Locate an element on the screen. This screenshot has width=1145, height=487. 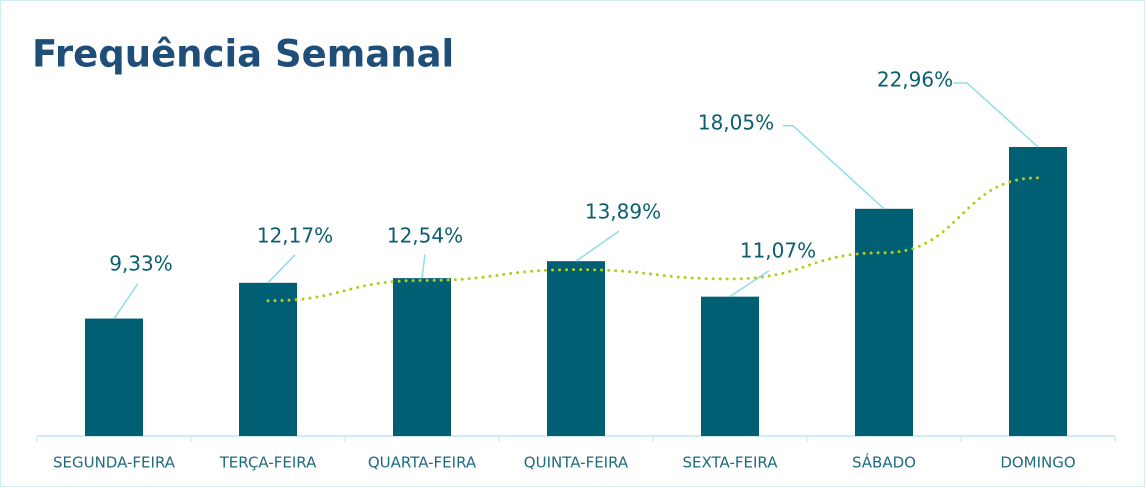
chart-title: Frequência Semanal is located at coordinates (243, 54).